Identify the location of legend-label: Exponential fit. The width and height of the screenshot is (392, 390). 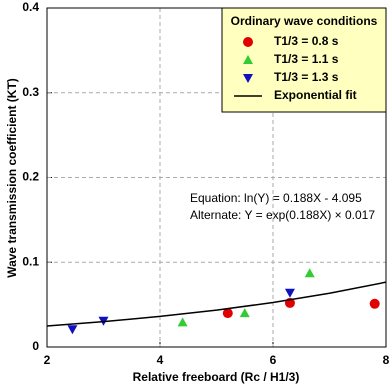
(315, 95).